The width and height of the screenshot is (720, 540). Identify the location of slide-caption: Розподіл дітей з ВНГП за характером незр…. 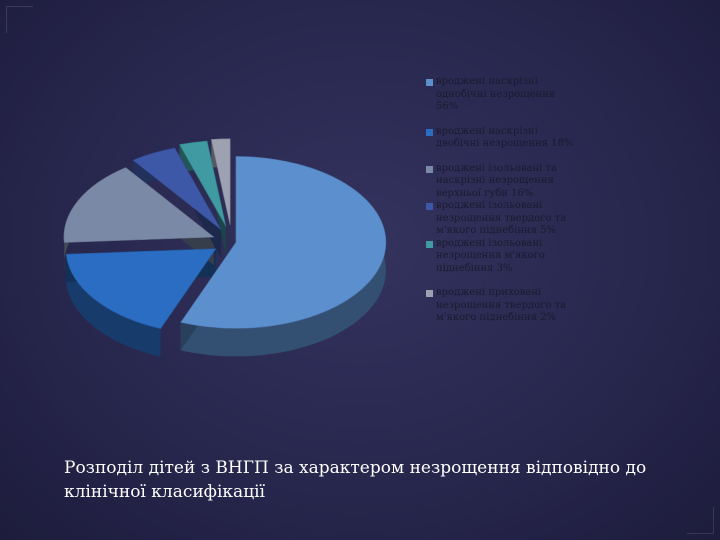
(355, 480).